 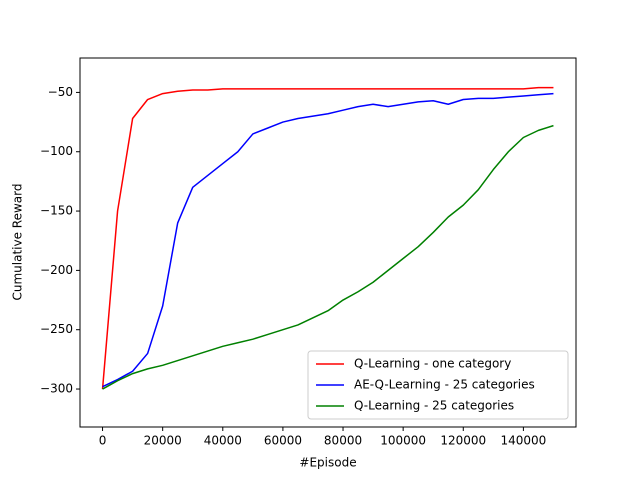 What do you see at coordinates (327, 463) in the screenshot?
I see `x-axis-label: #Episode` at bounding box center [327, 463].